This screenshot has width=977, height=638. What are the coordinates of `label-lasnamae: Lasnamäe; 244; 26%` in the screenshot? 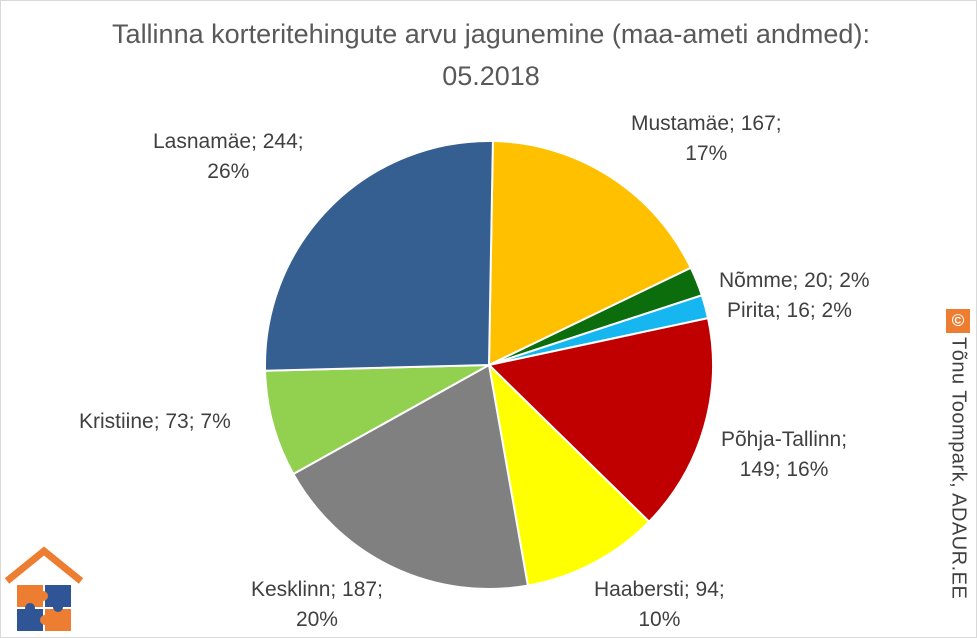 It's located at (228, 156).